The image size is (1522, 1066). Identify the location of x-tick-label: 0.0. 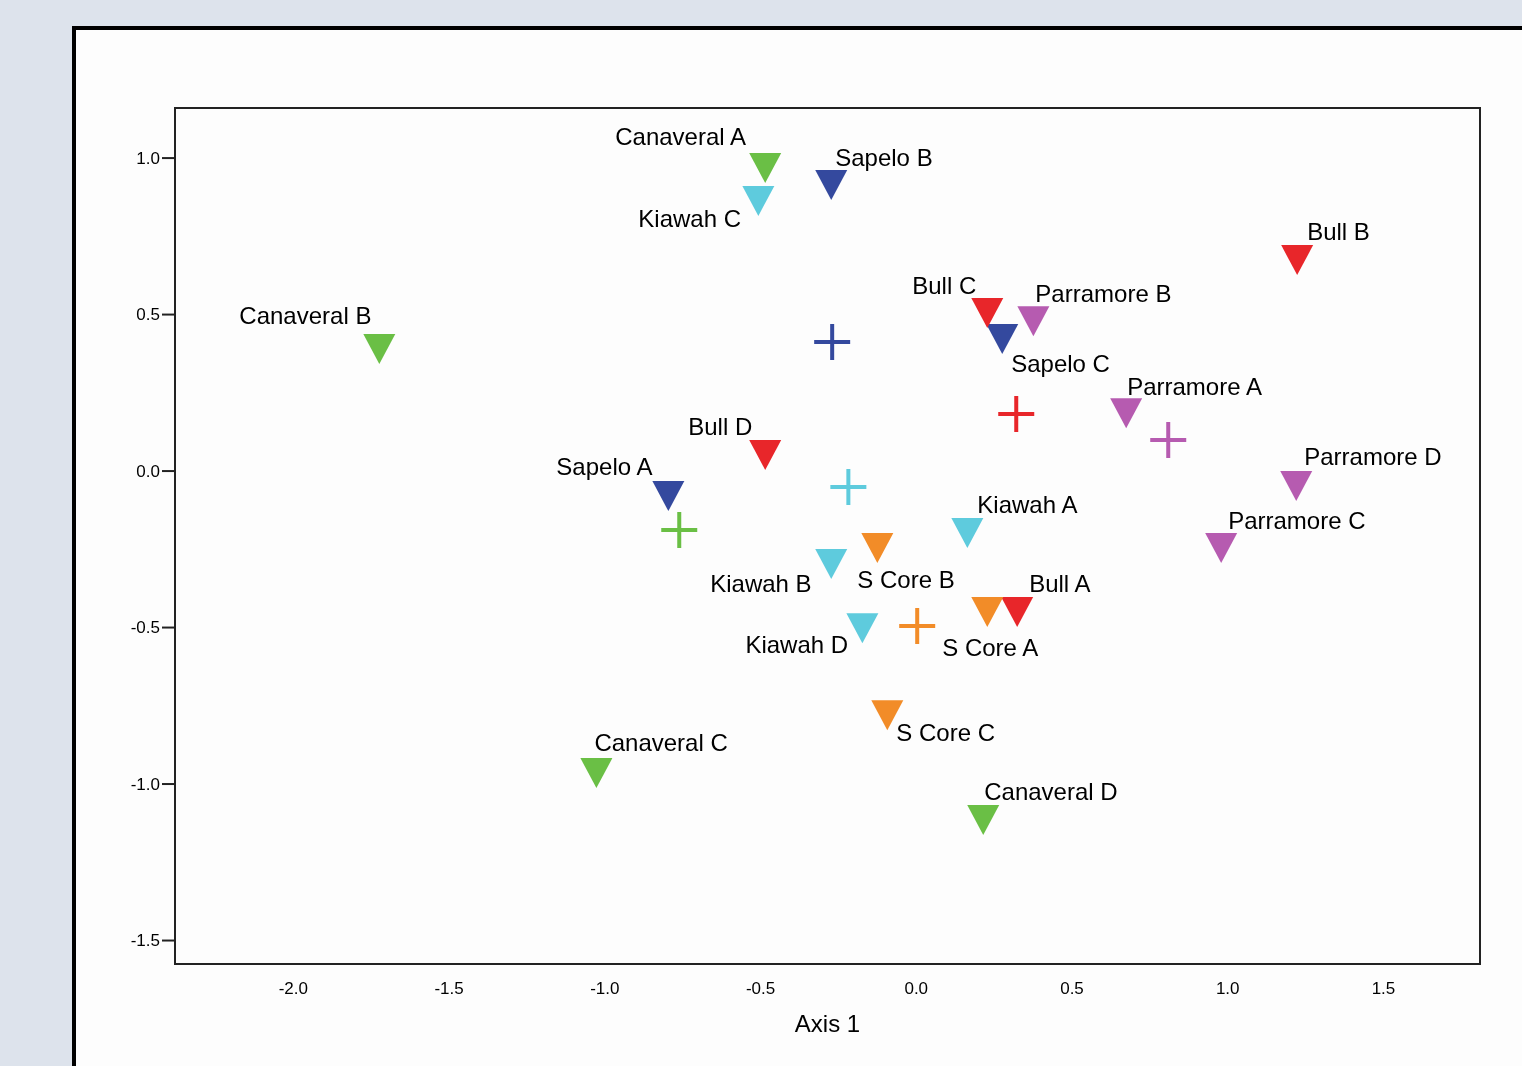
(916, 988).